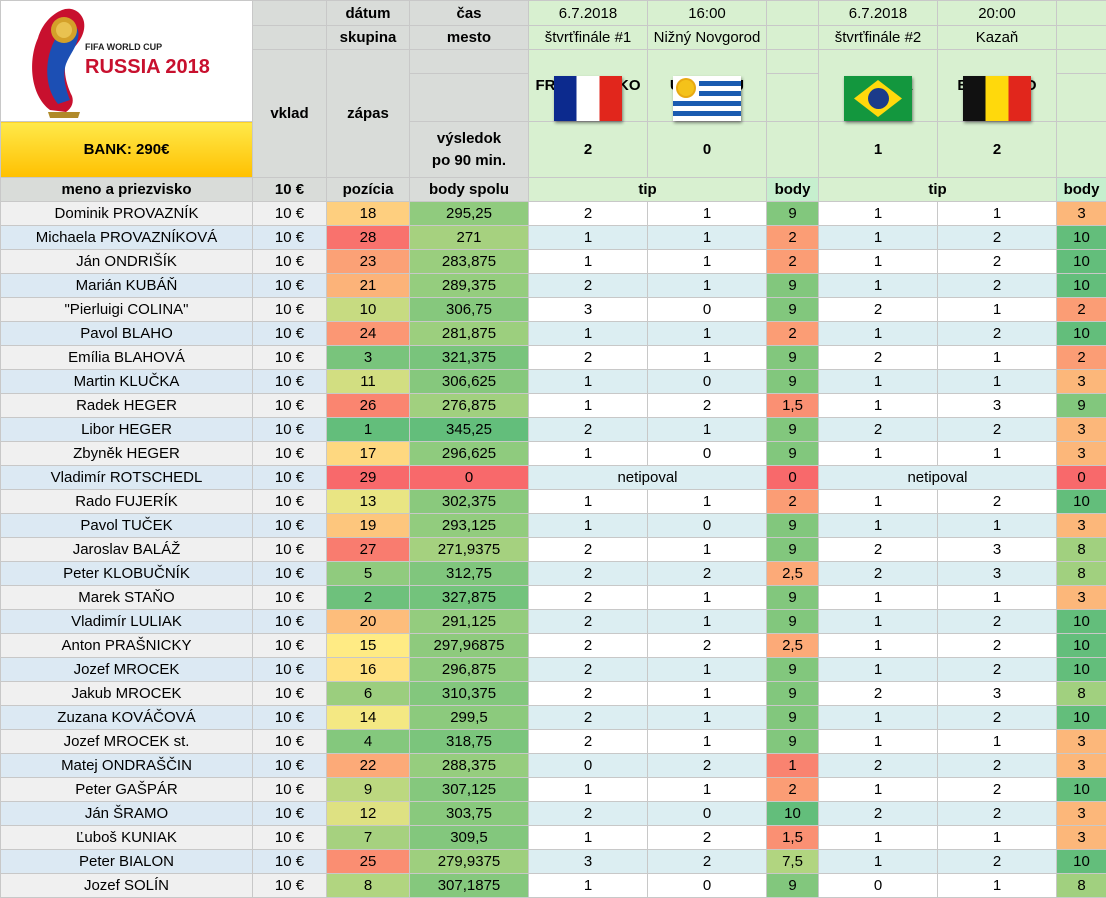 The image size is (1106, 898). Describe the element at coordinates (793, 150) in the screenshot. I see `match1-gap` at that location.